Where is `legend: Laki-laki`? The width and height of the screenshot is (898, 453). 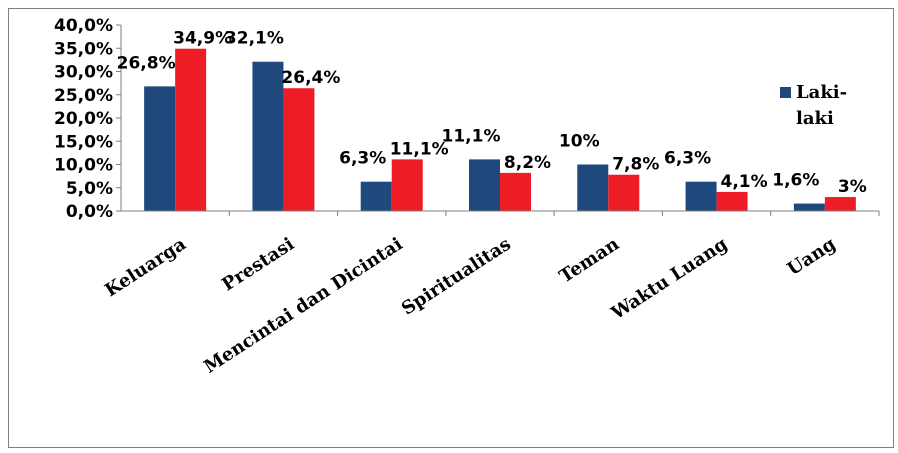
legend: Laki-laki is located at coordinates (813, 105).